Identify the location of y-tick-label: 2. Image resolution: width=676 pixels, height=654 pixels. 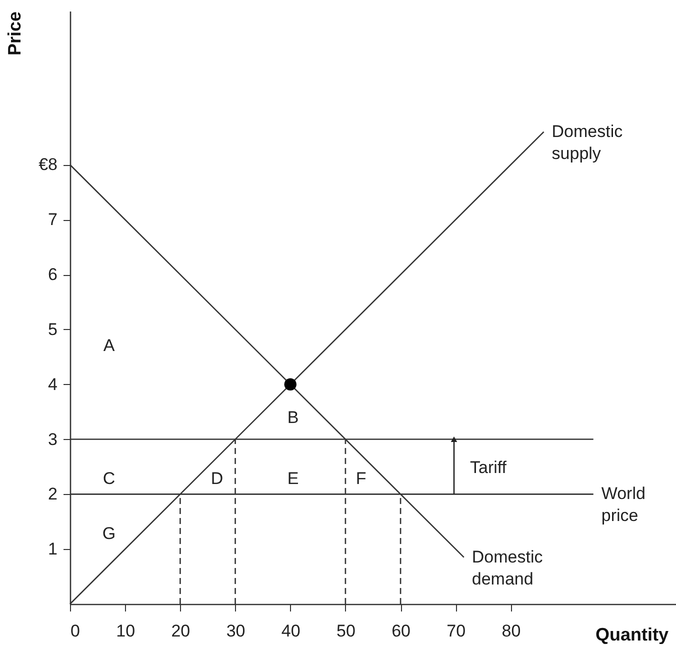
(53, 494).